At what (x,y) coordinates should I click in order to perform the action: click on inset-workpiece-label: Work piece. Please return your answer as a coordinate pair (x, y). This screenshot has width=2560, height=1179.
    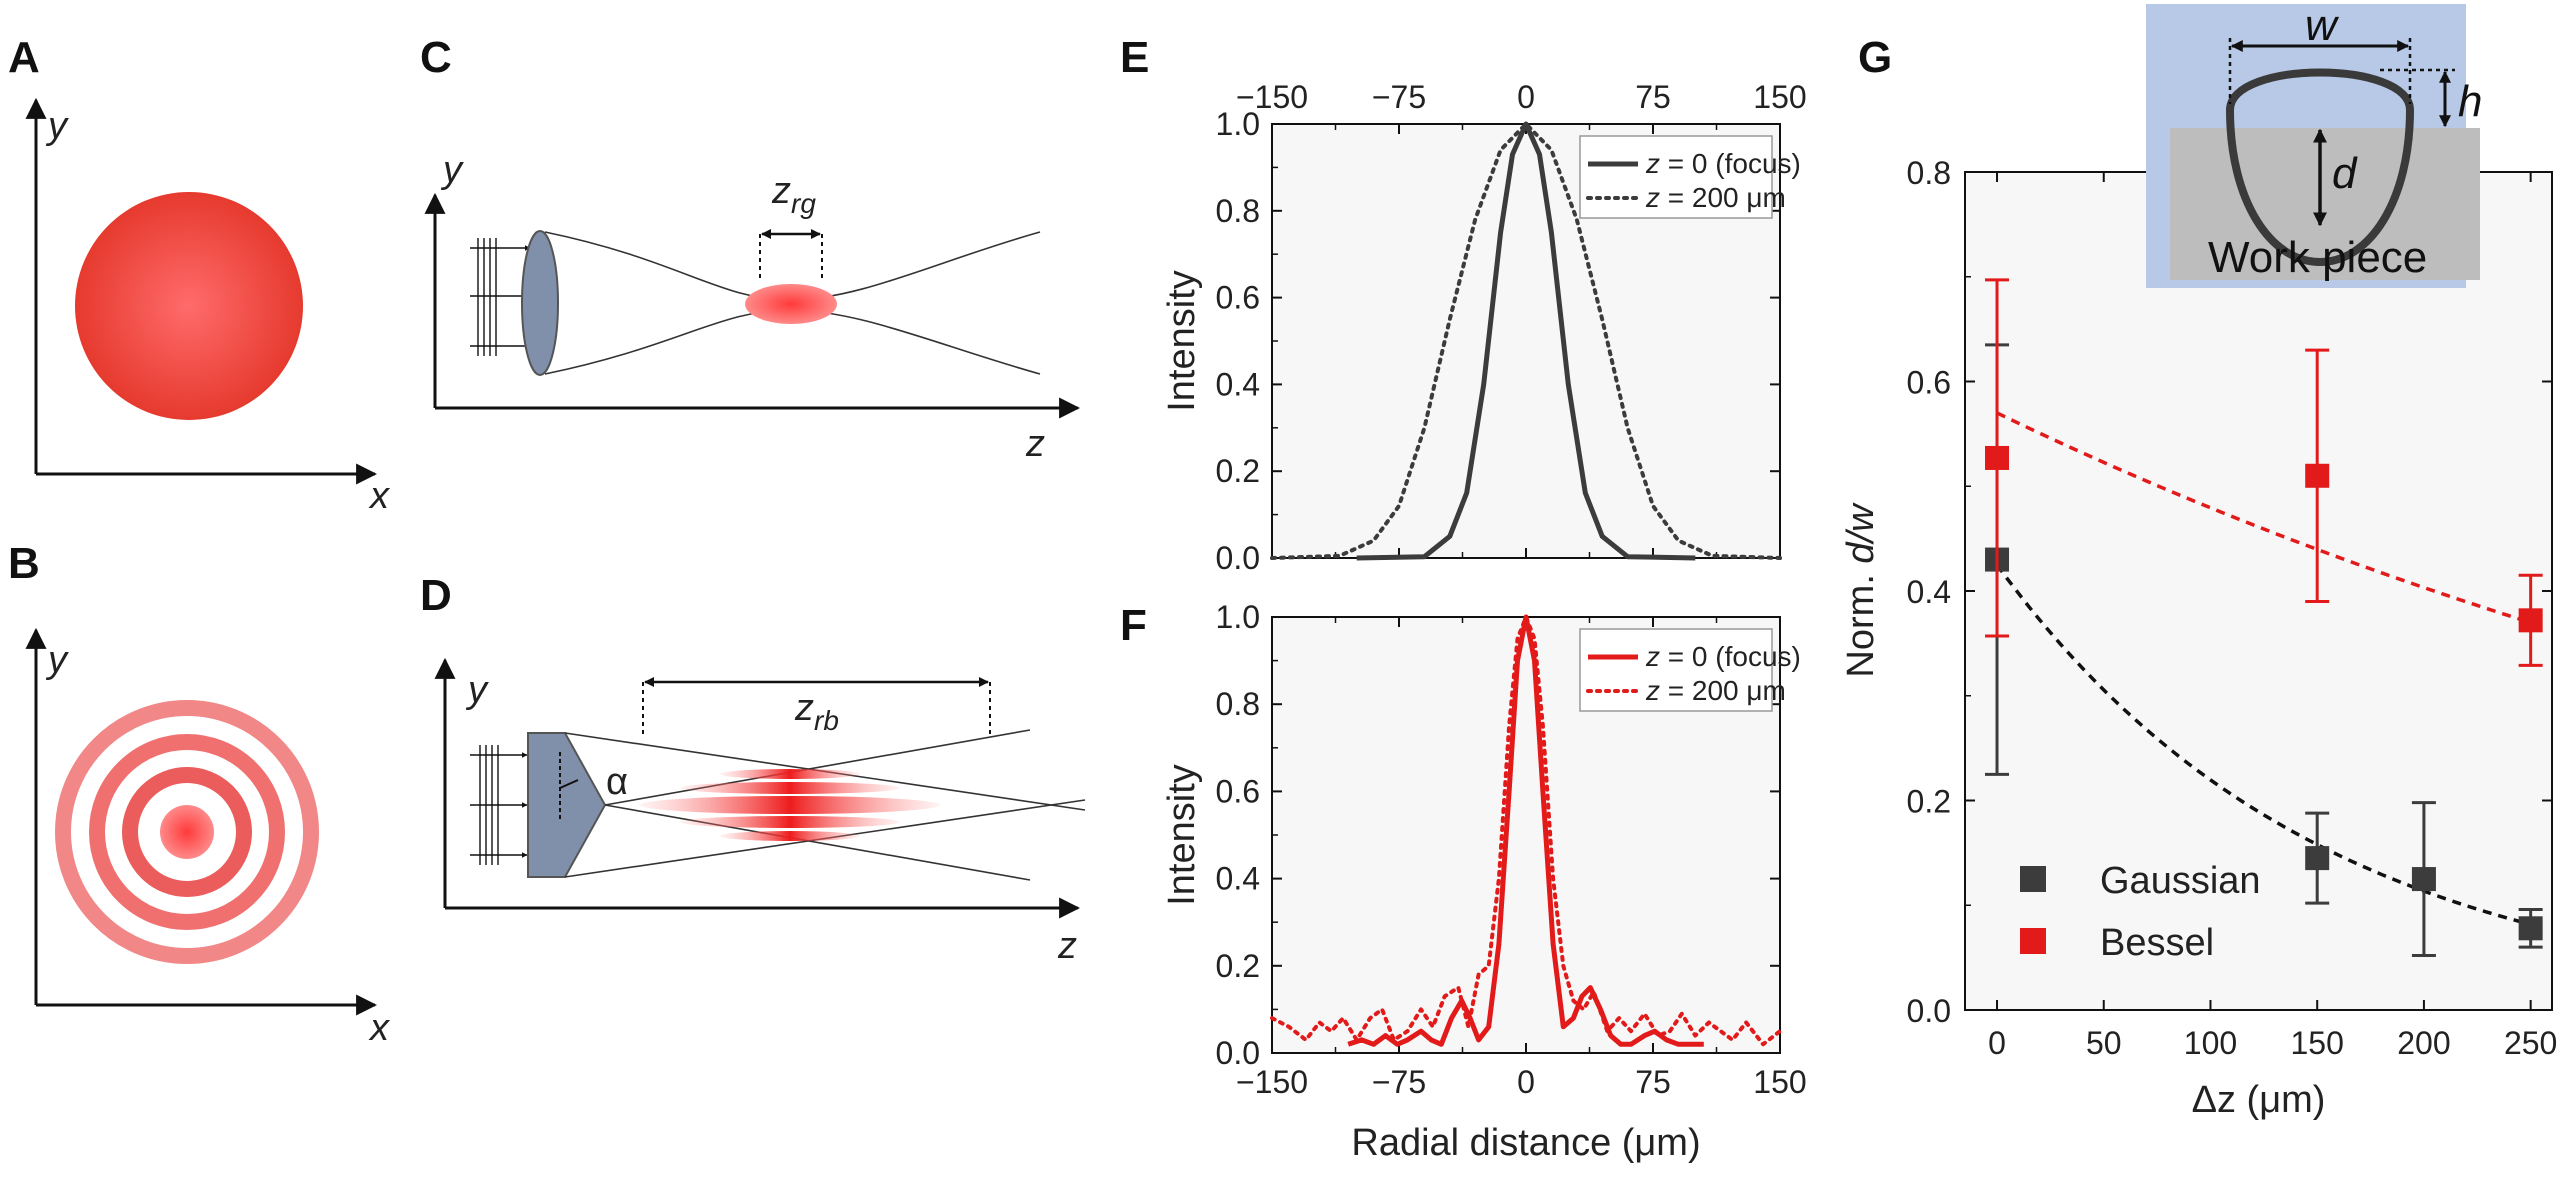
    Looking at the image, I should click on (2317, 257).